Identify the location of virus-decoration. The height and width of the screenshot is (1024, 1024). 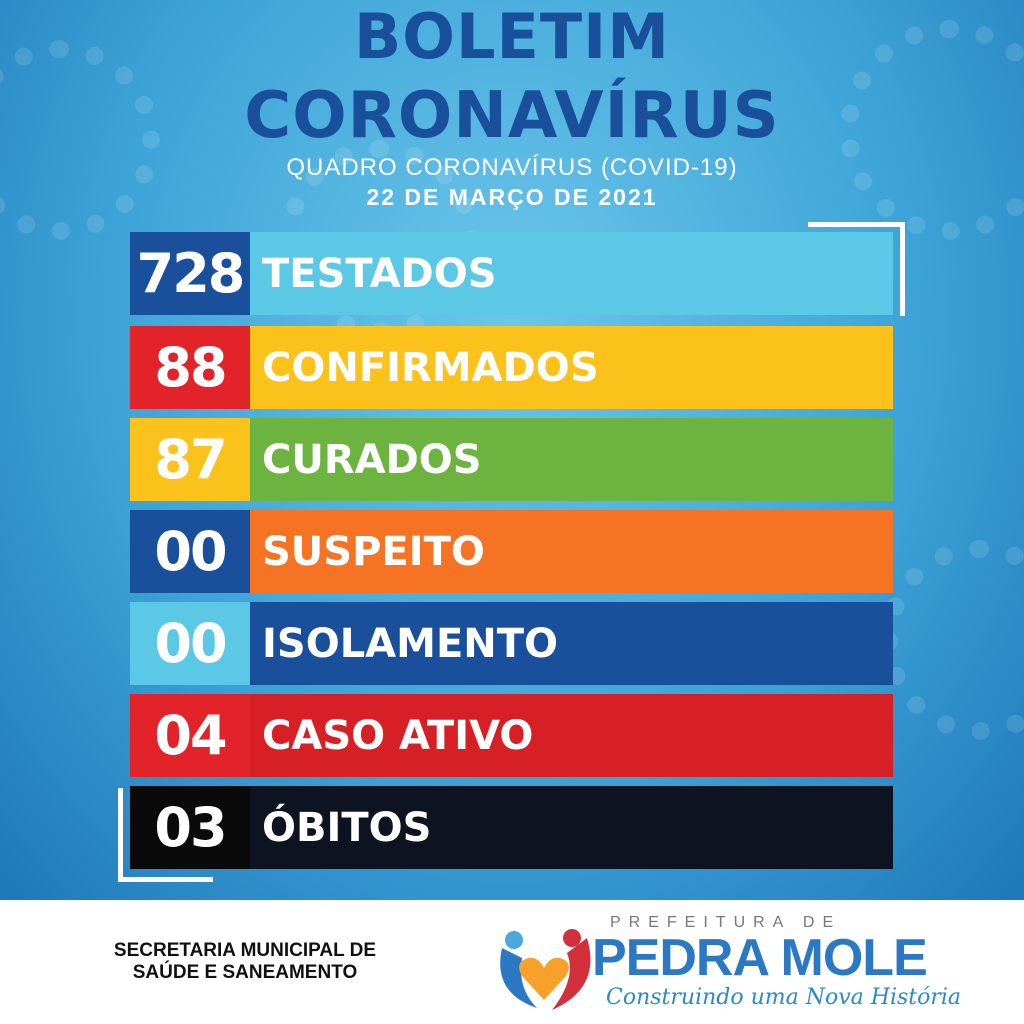
(952, 640).